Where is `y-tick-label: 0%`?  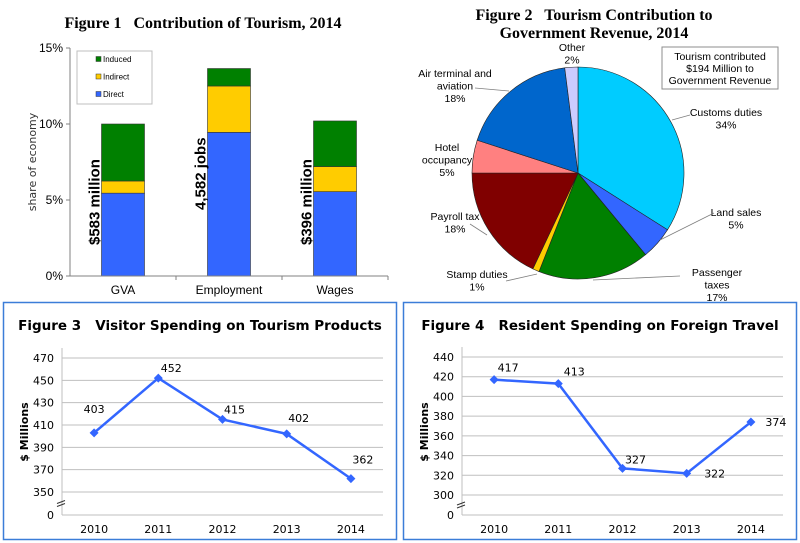 y-tick-label: 0% is located at coordinates (55, 276).